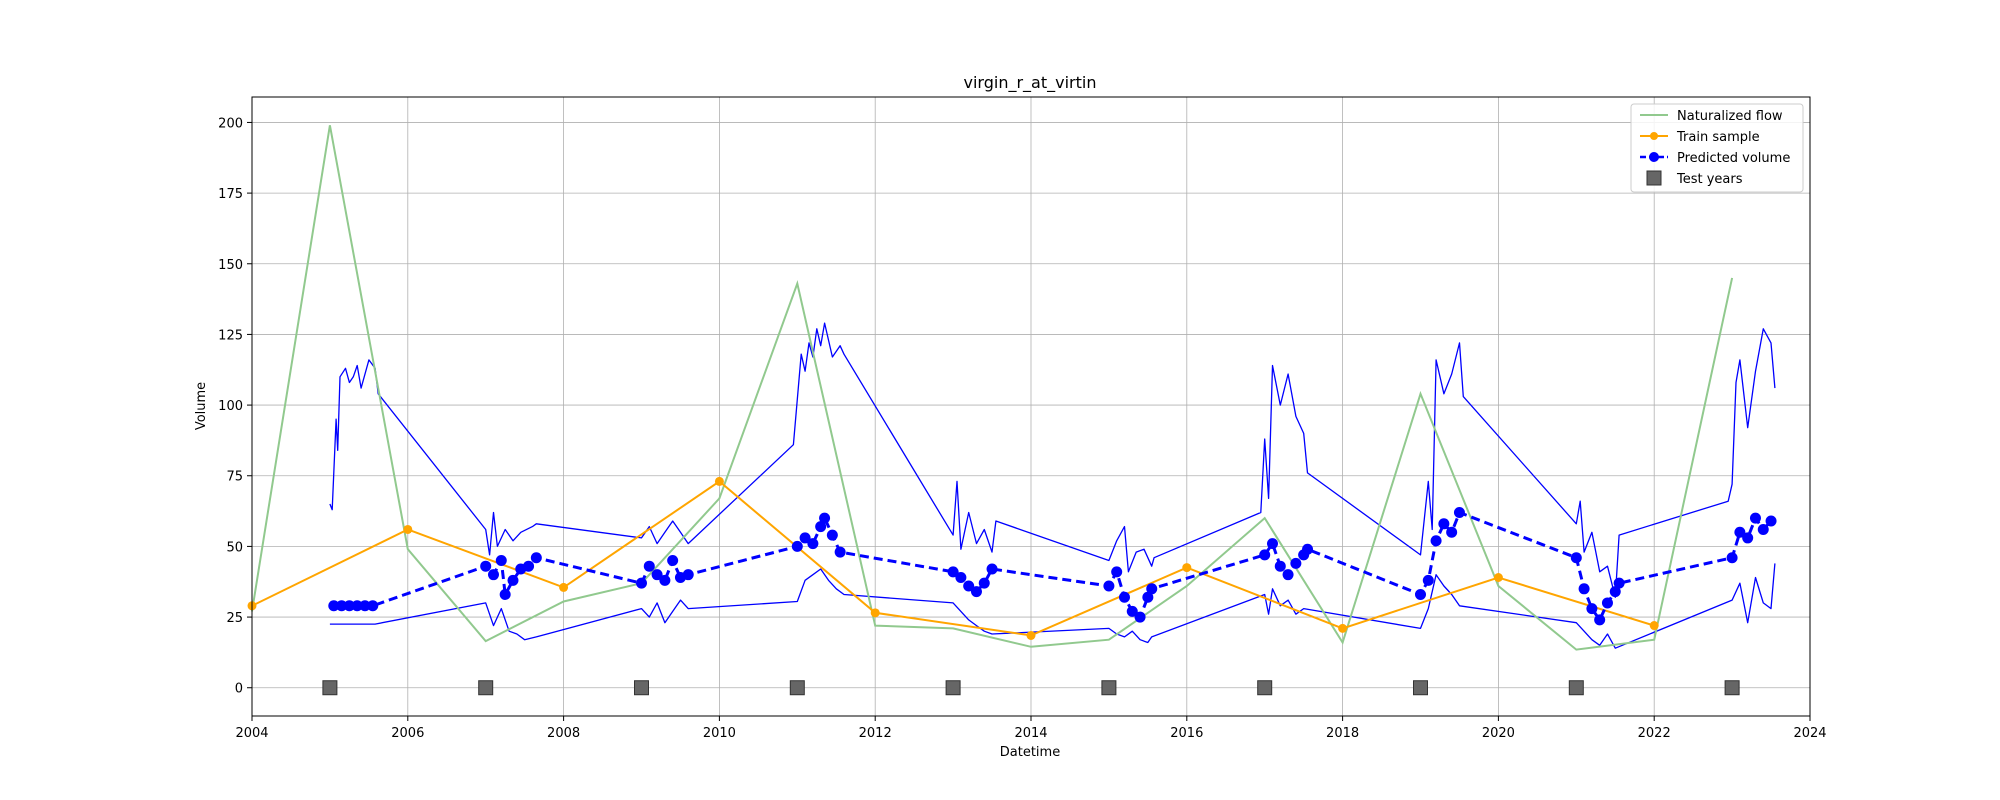 Image resolution: width=2000 pixels, height=800 pixels. I want to click on interval-band-line, so click(1052, 606).